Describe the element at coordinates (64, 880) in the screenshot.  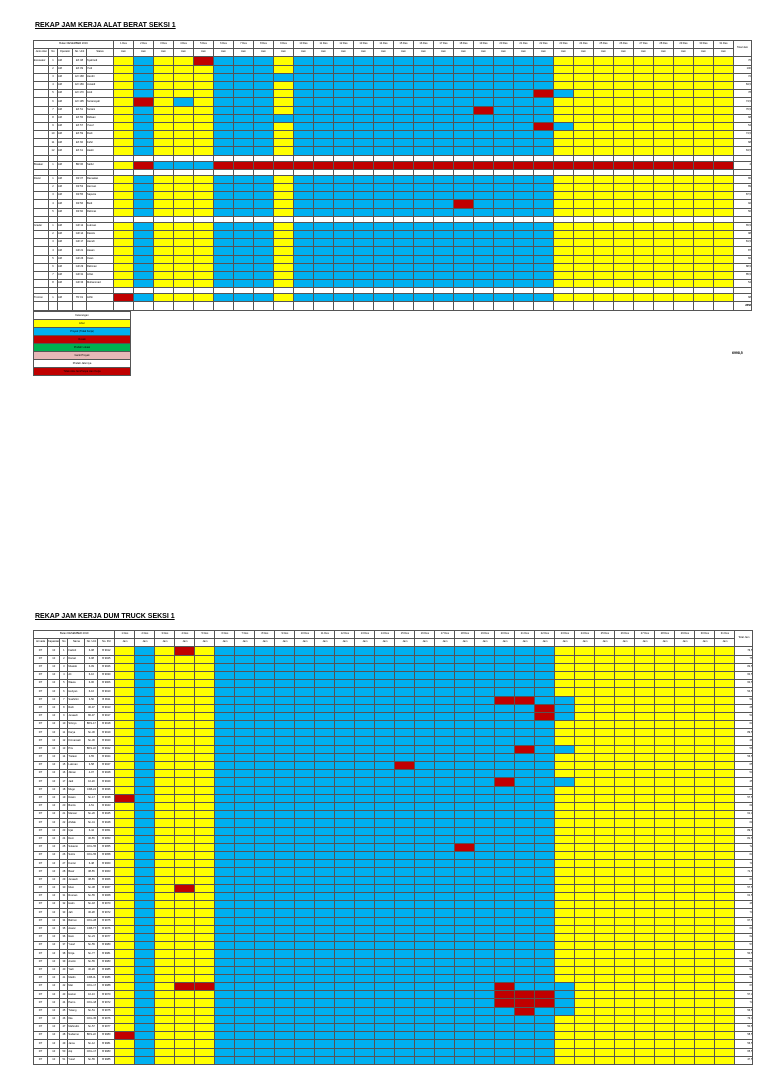
I see `row-number: 29` at that location.